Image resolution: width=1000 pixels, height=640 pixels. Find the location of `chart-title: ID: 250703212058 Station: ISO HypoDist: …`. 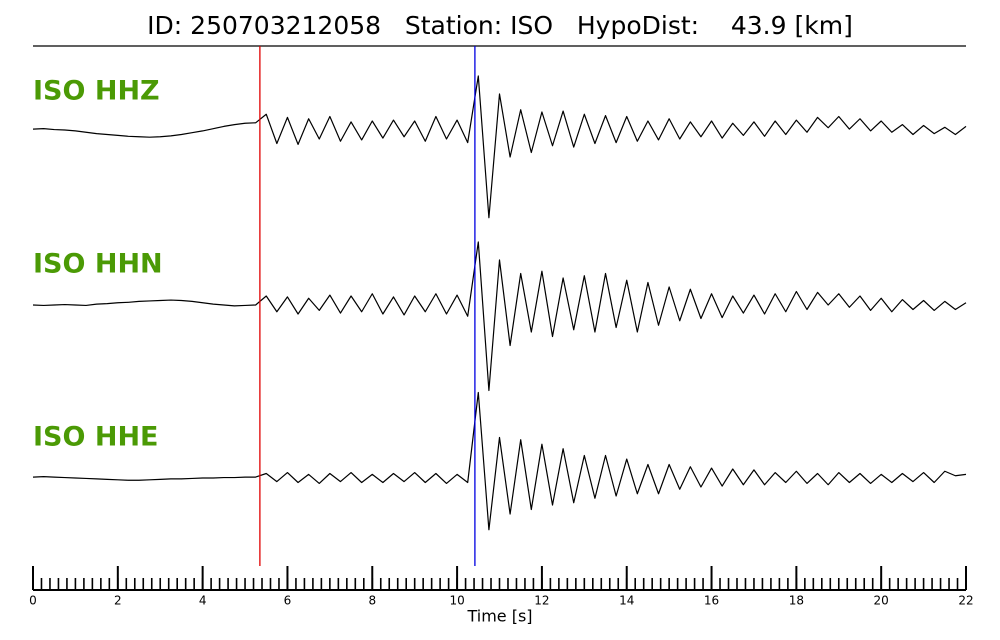

chart-title: ID: 250703212058 Station: ISO HypoDist: … is located at coordinates (500, 25).